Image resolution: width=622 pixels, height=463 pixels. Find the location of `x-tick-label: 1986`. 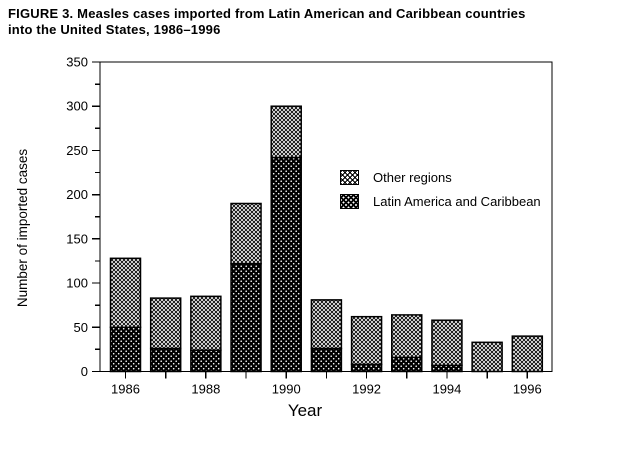

x-tick-label: 1986 is located at coordinates (125, 389).